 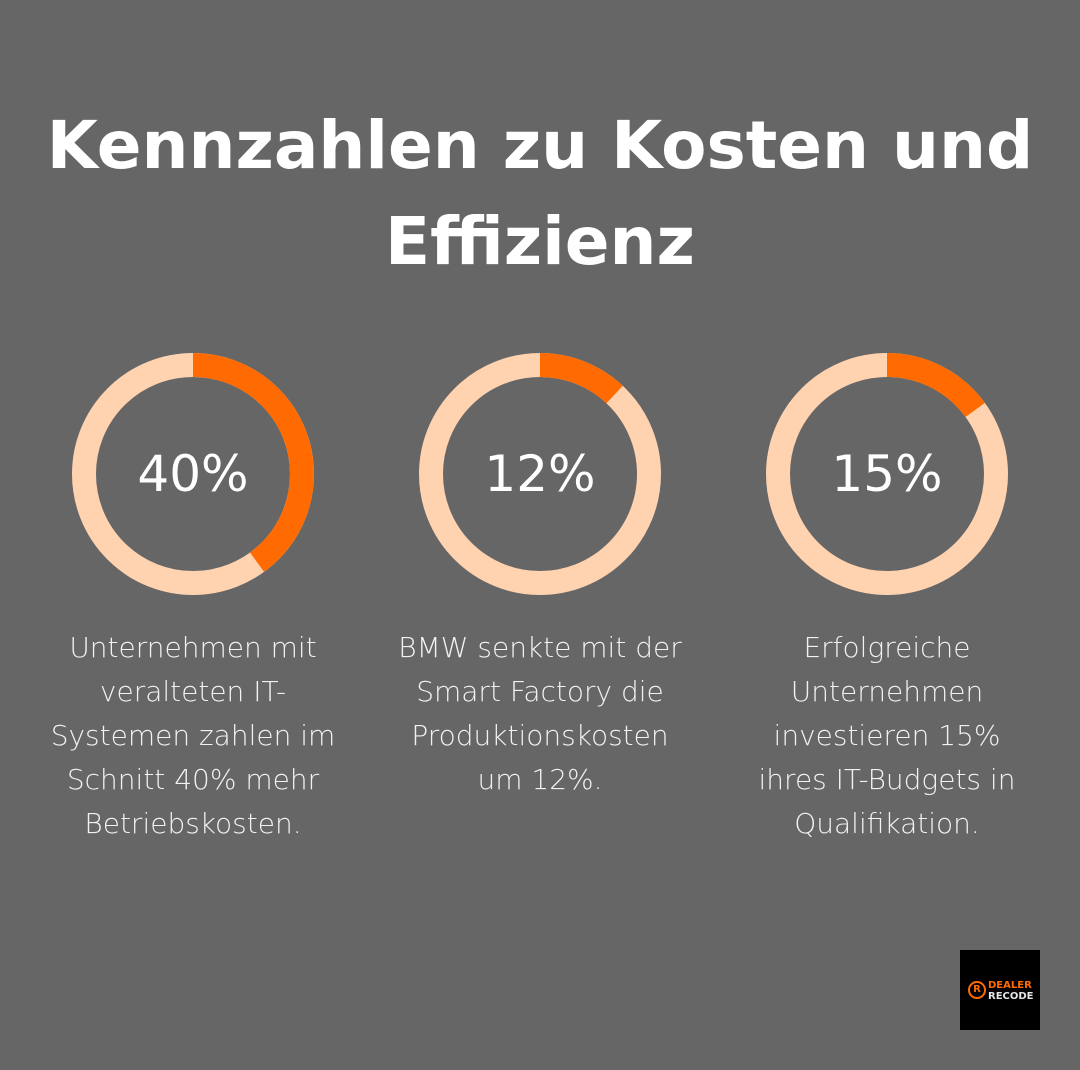 I want to click on donut-value-label: 12%, so click(x=540, y=474).